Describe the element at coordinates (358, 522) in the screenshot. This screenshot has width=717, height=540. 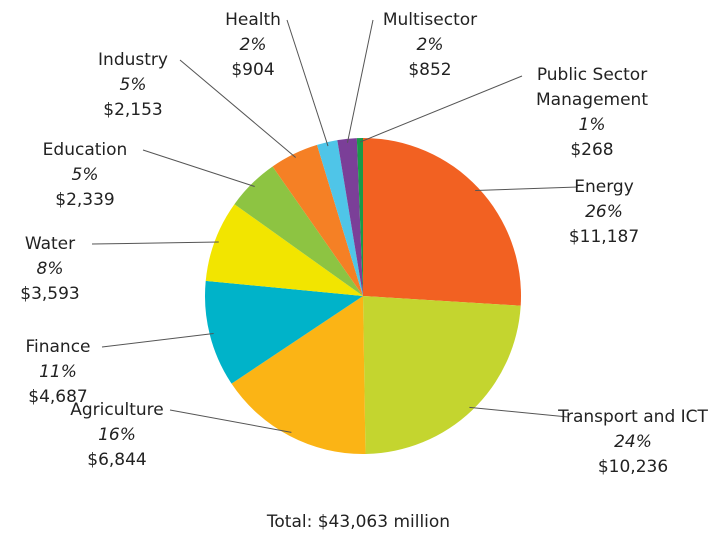
I see `caption: Total: $43,063 million` at that location.